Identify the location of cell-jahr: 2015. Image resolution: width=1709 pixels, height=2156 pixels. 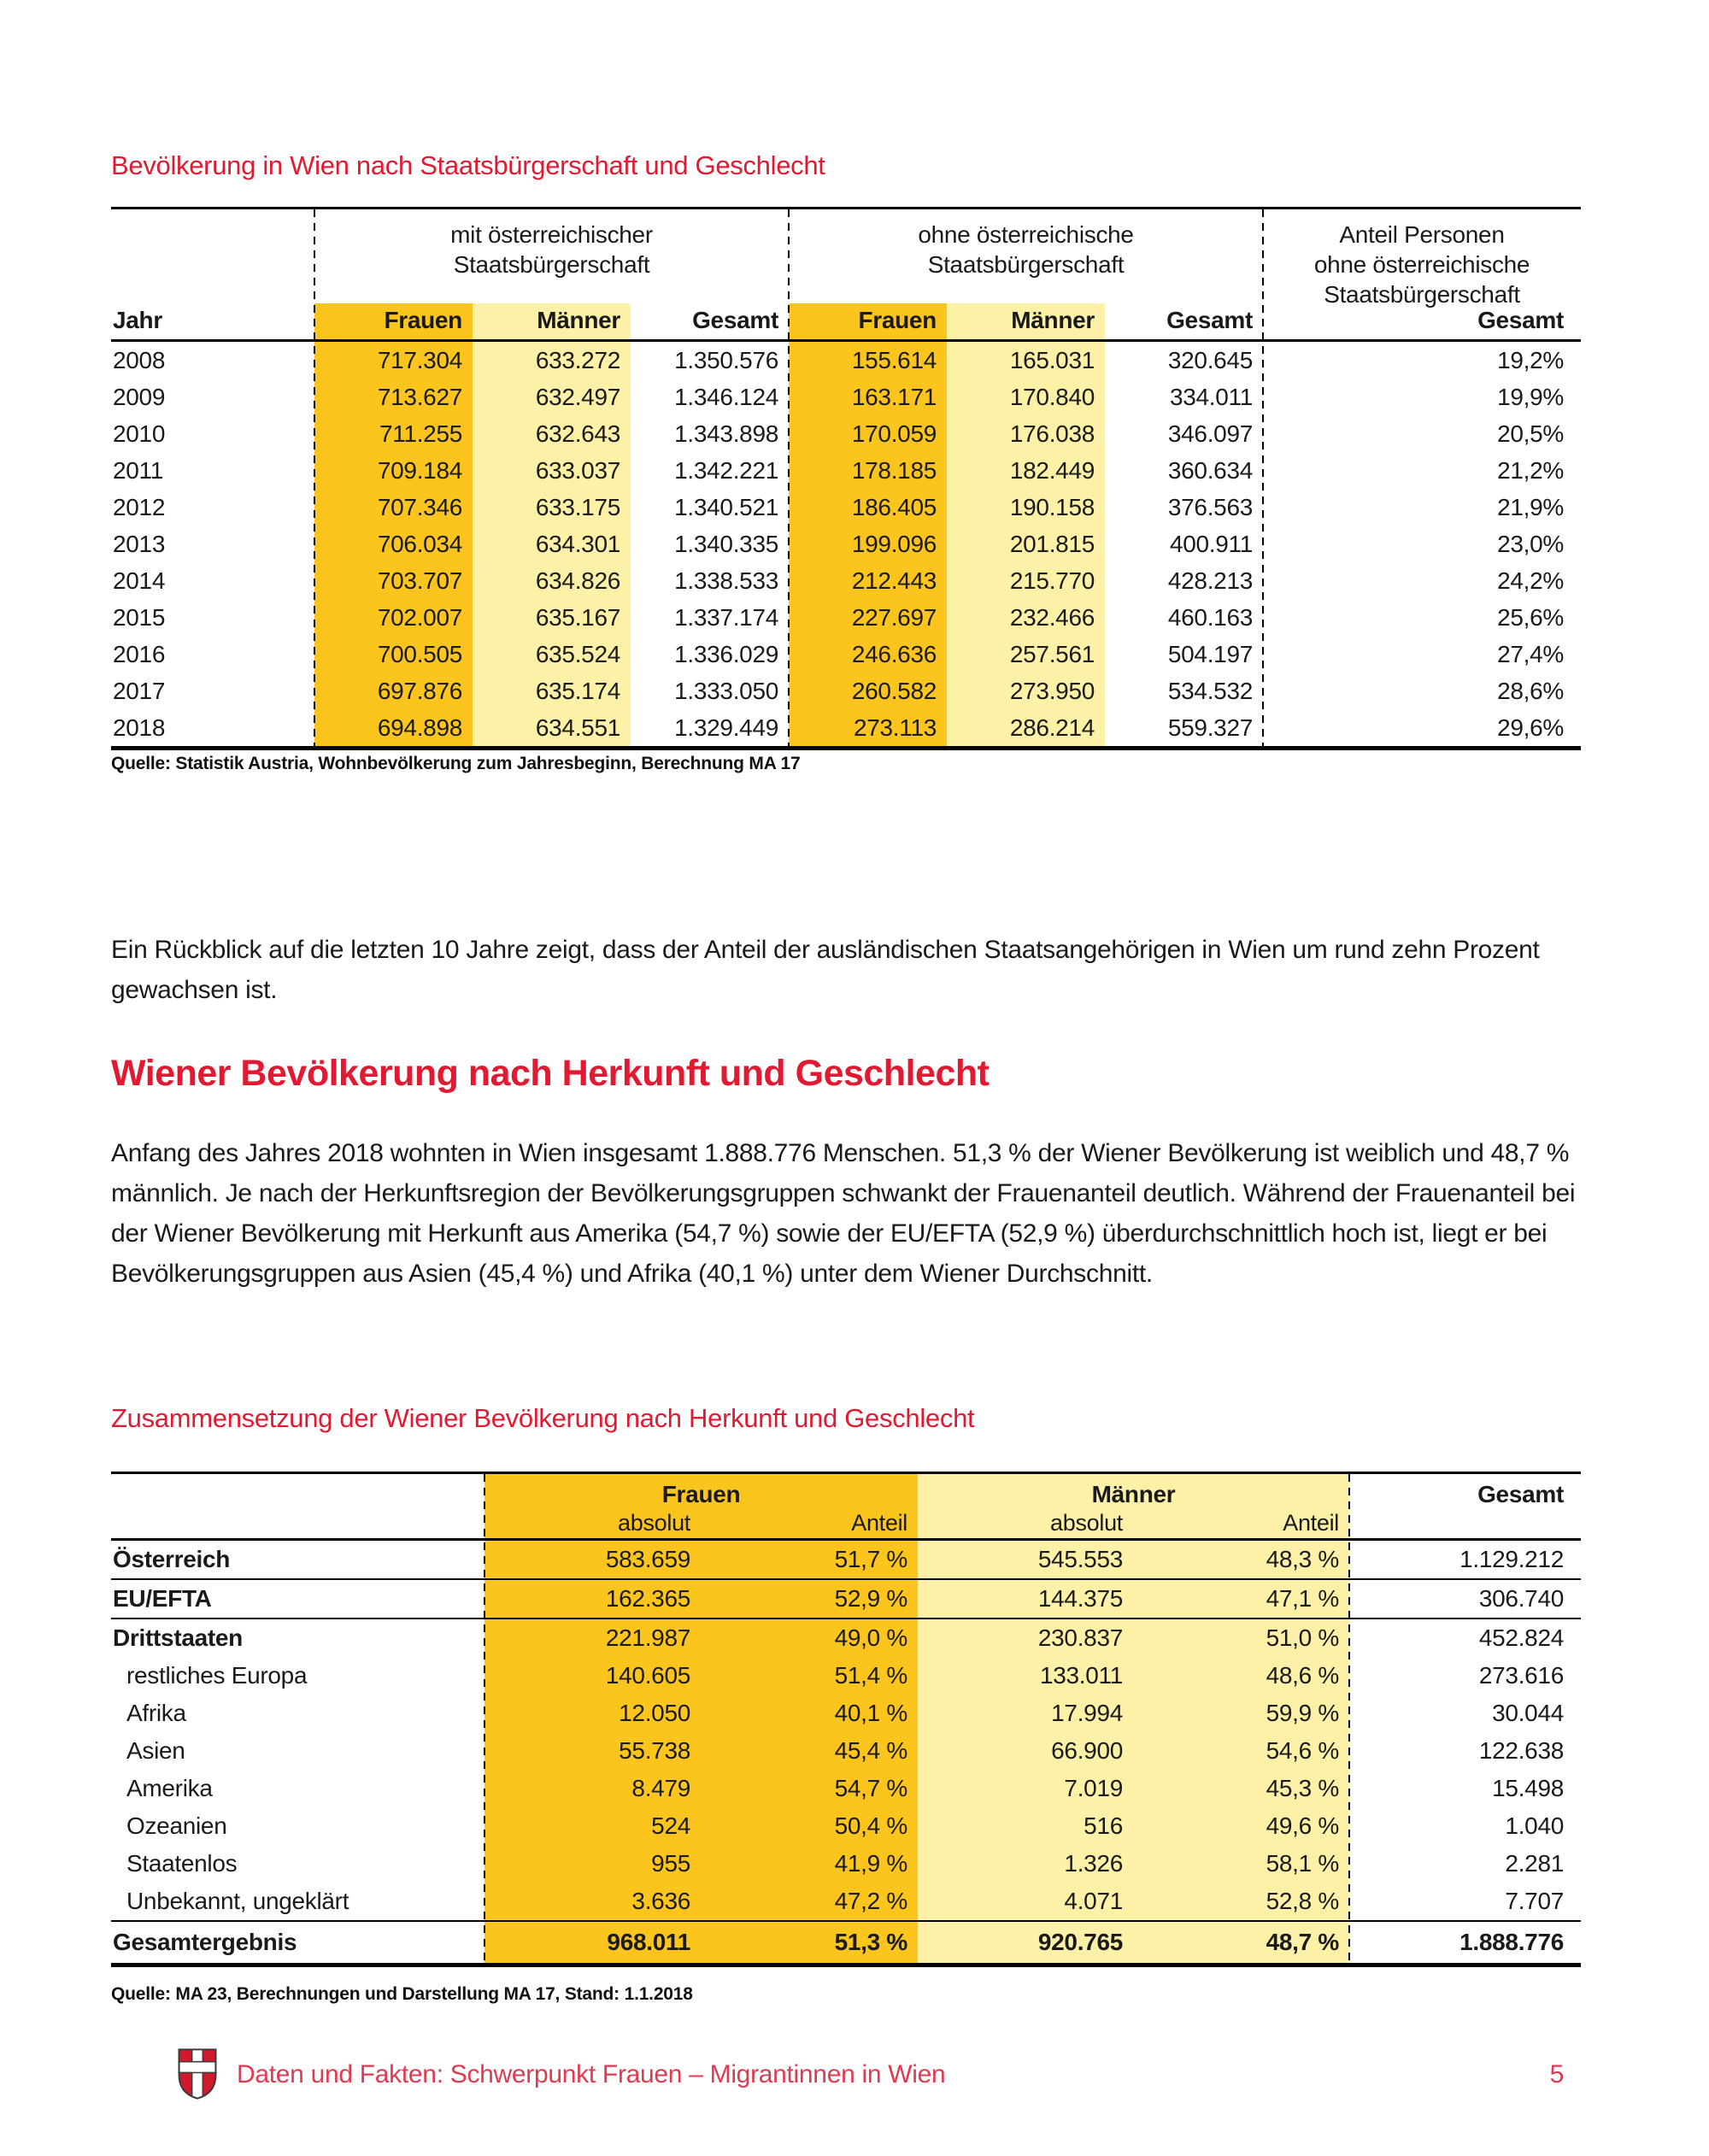
(139, 617).